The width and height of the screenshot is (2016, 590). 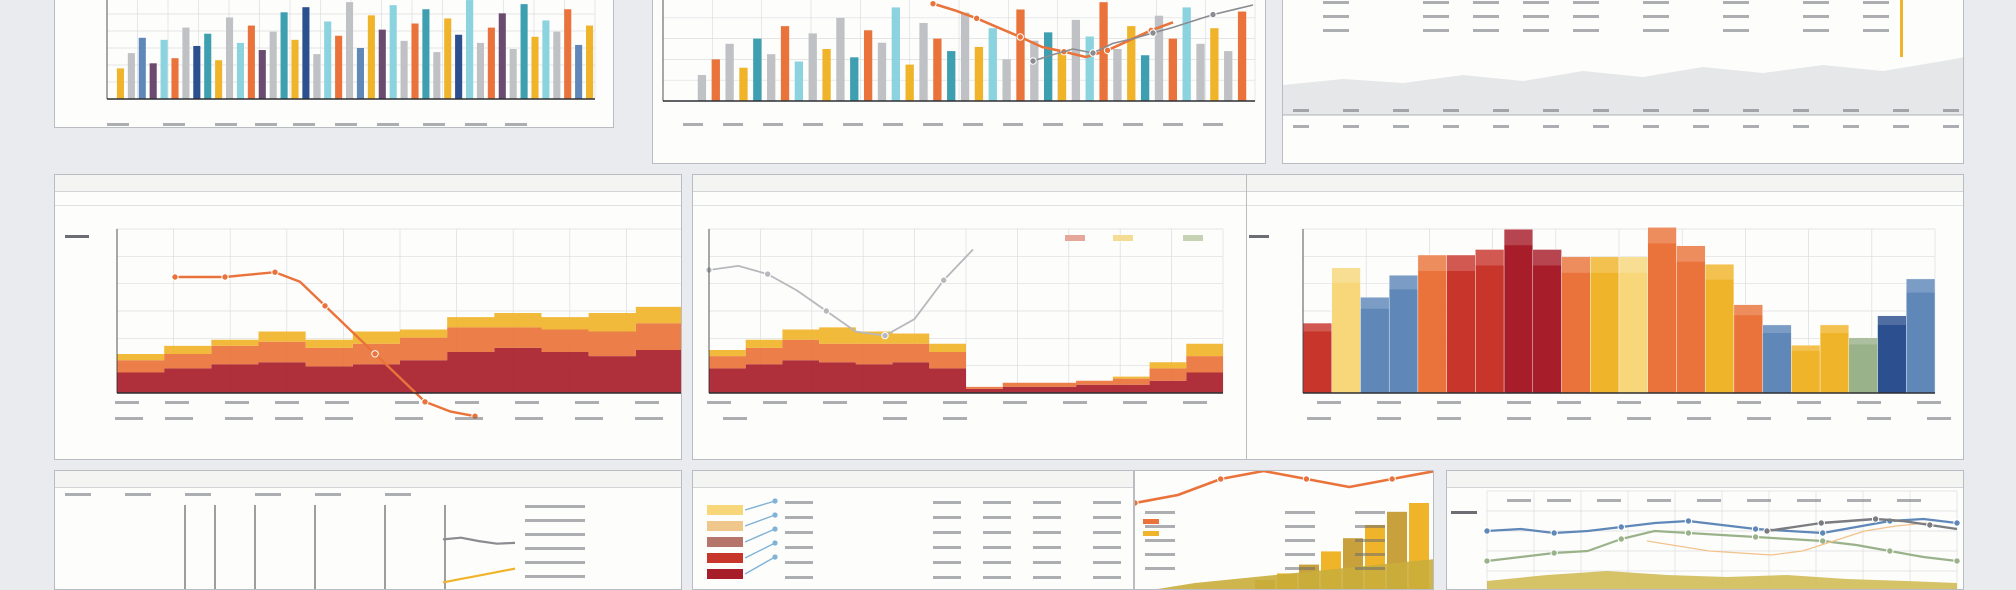 I want to click on series-line-0-point, so click(x=1957, y=561).